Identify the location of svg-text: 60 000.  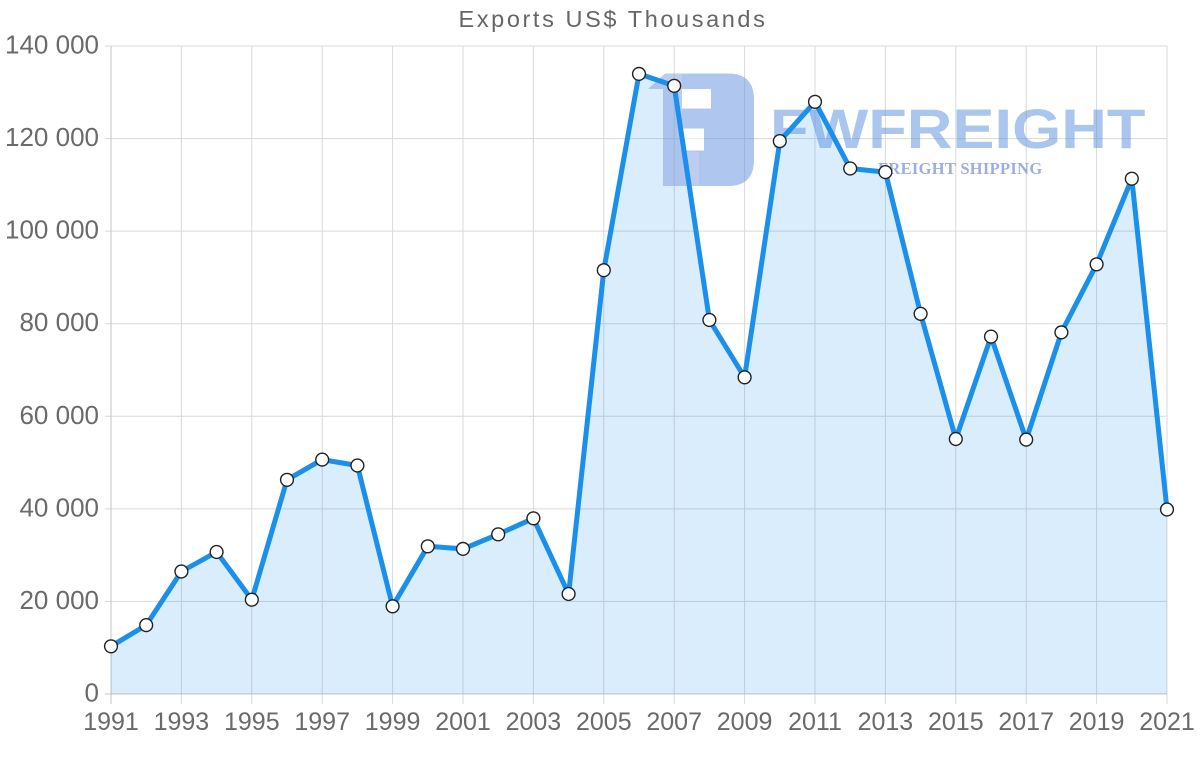
(59, 415).